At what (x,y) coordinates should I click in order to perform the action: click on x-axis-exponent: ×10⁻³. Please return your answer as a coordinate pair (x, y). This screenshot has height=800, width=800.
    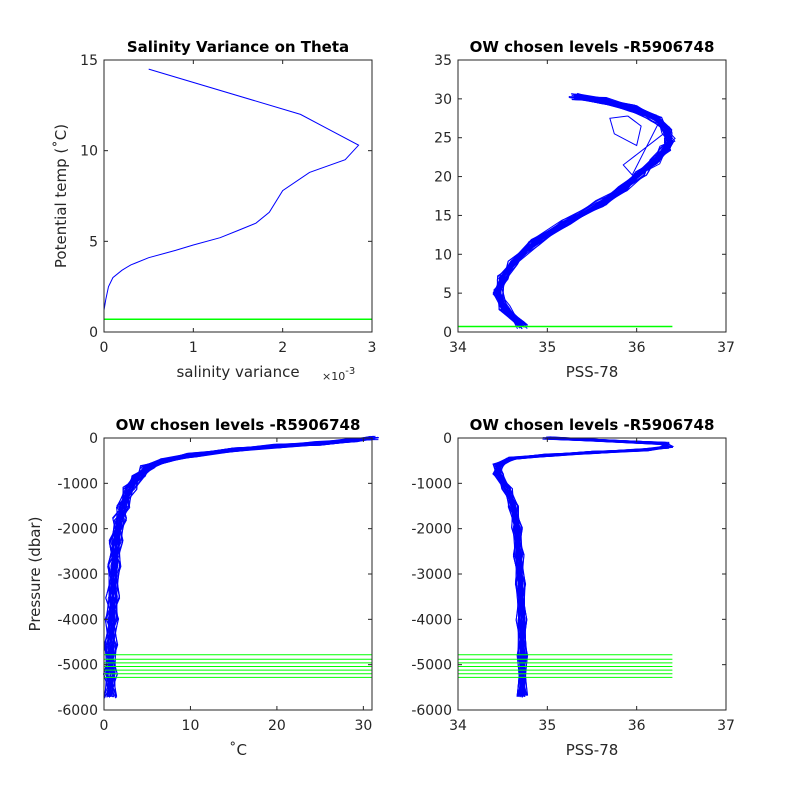
    Looking at the image, I should click on (338, 374).